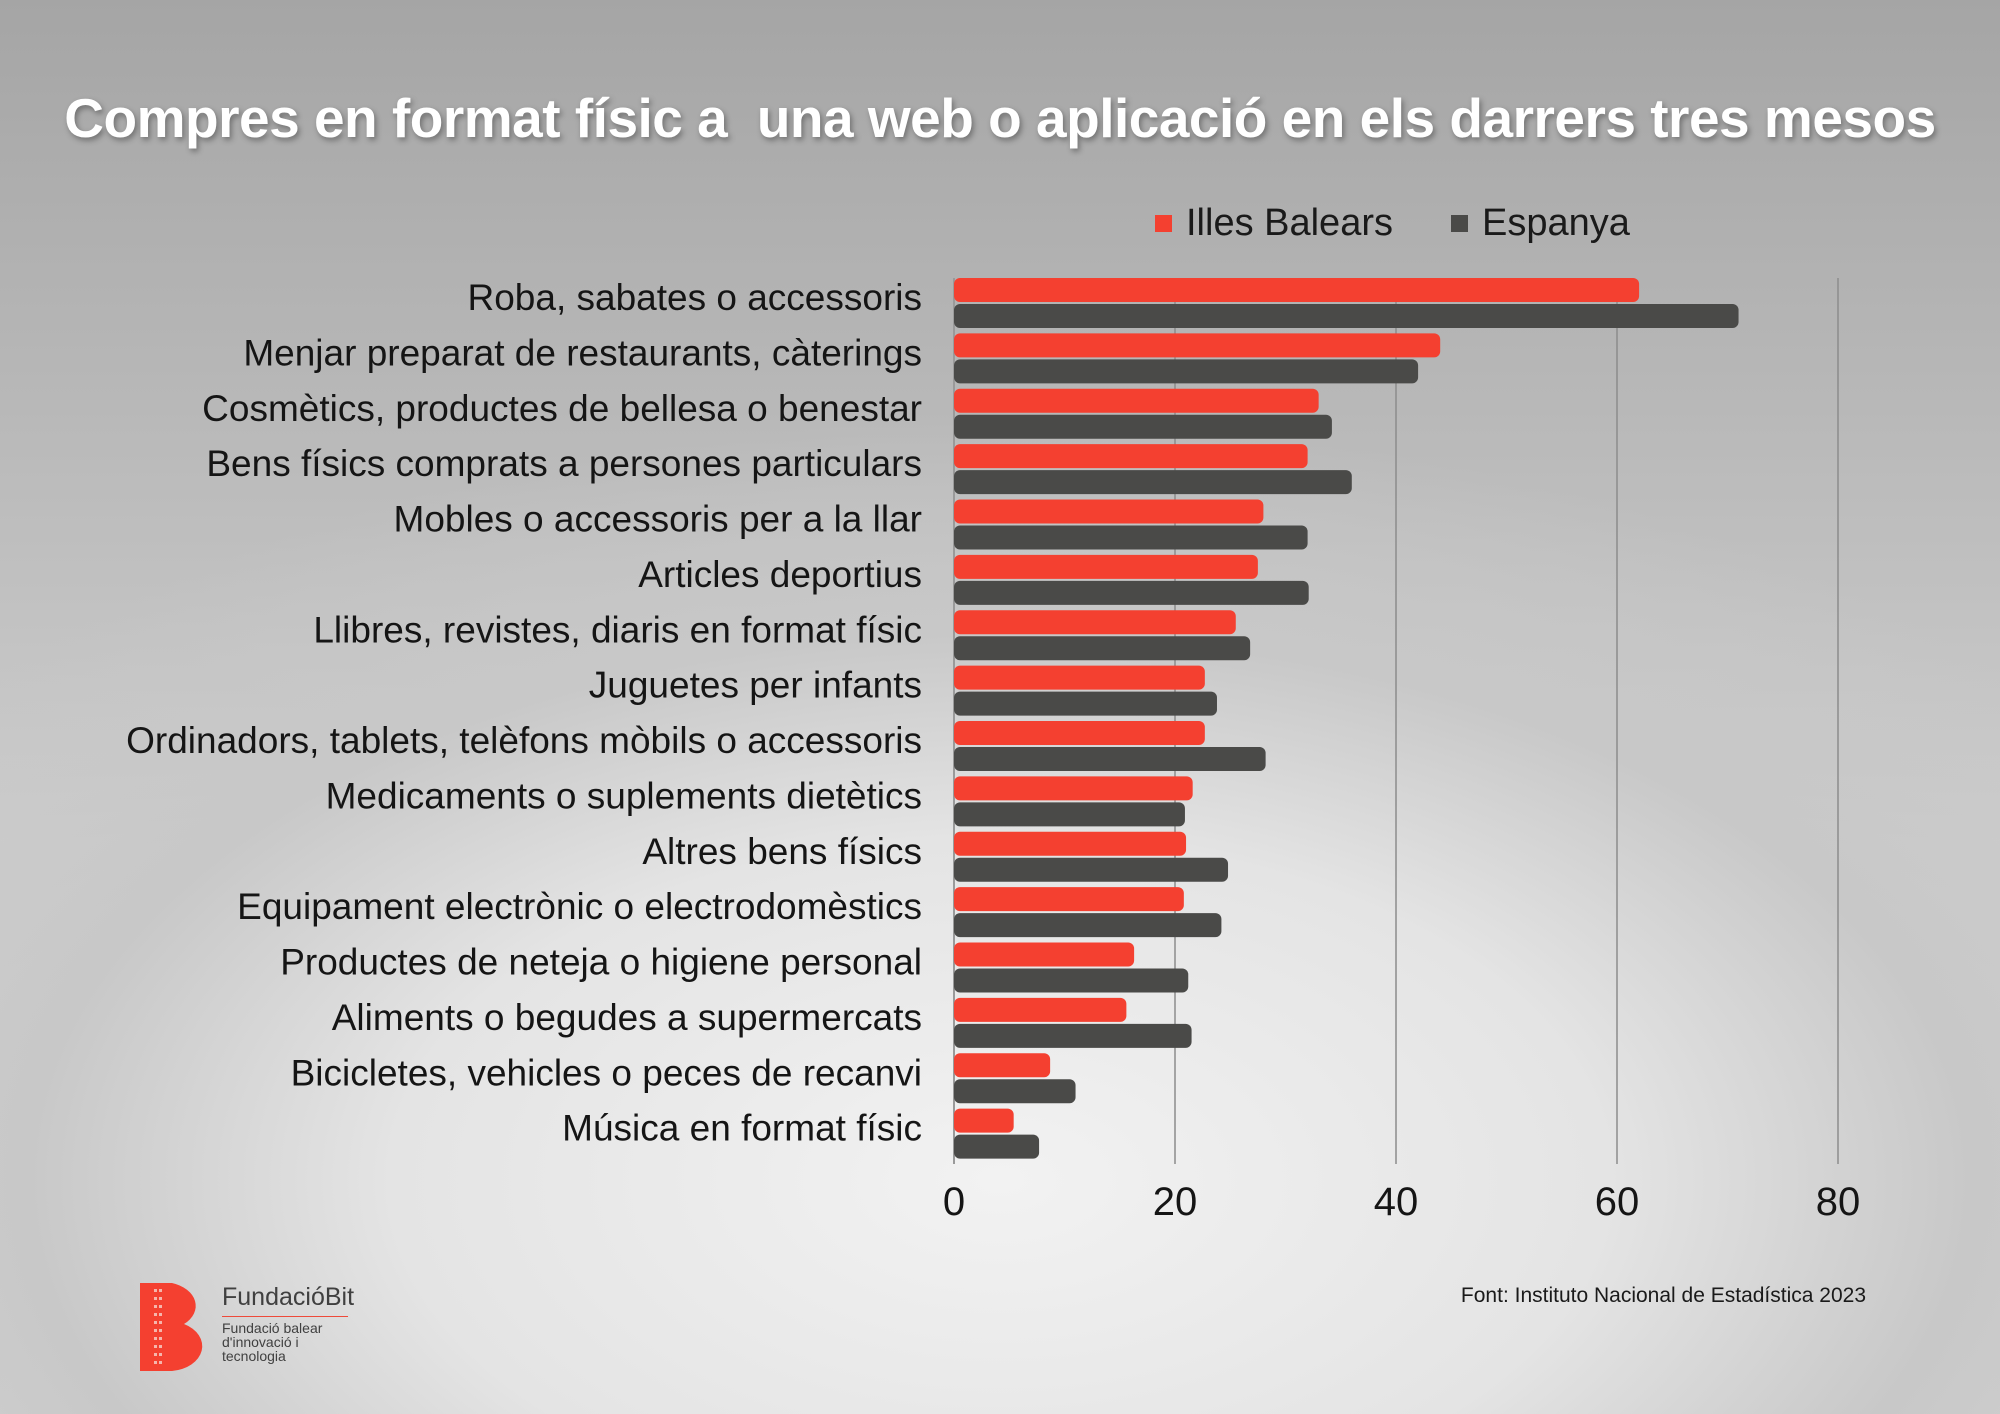 This screenshot has height=1414, width=2000. What do you see at coordinates (627, 1017) in the screenshot?
I see `category-label: Aliments o begudes a supermercats` at bounding box center [627, 1017].